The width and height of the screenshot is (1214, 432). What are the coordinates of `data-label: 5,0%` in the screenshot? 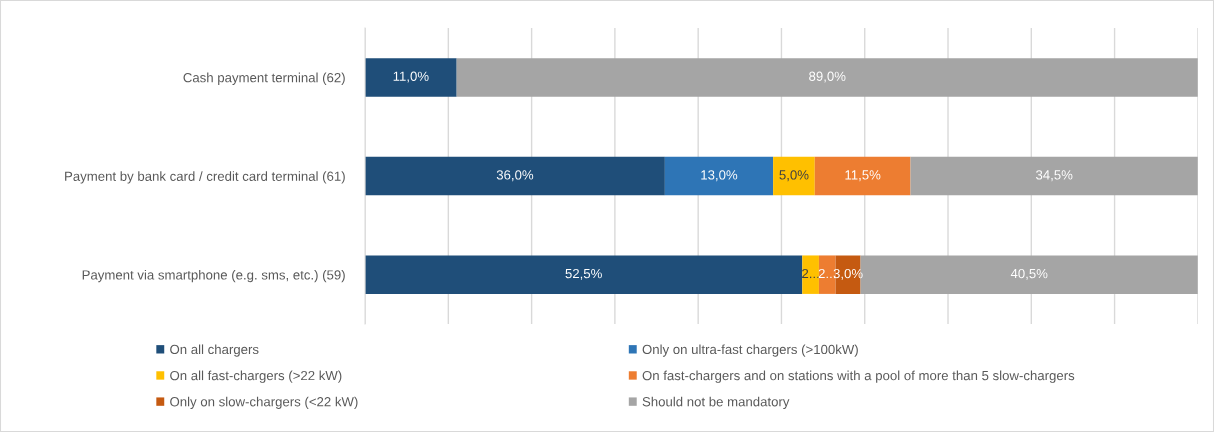 It's located at (794, 176).